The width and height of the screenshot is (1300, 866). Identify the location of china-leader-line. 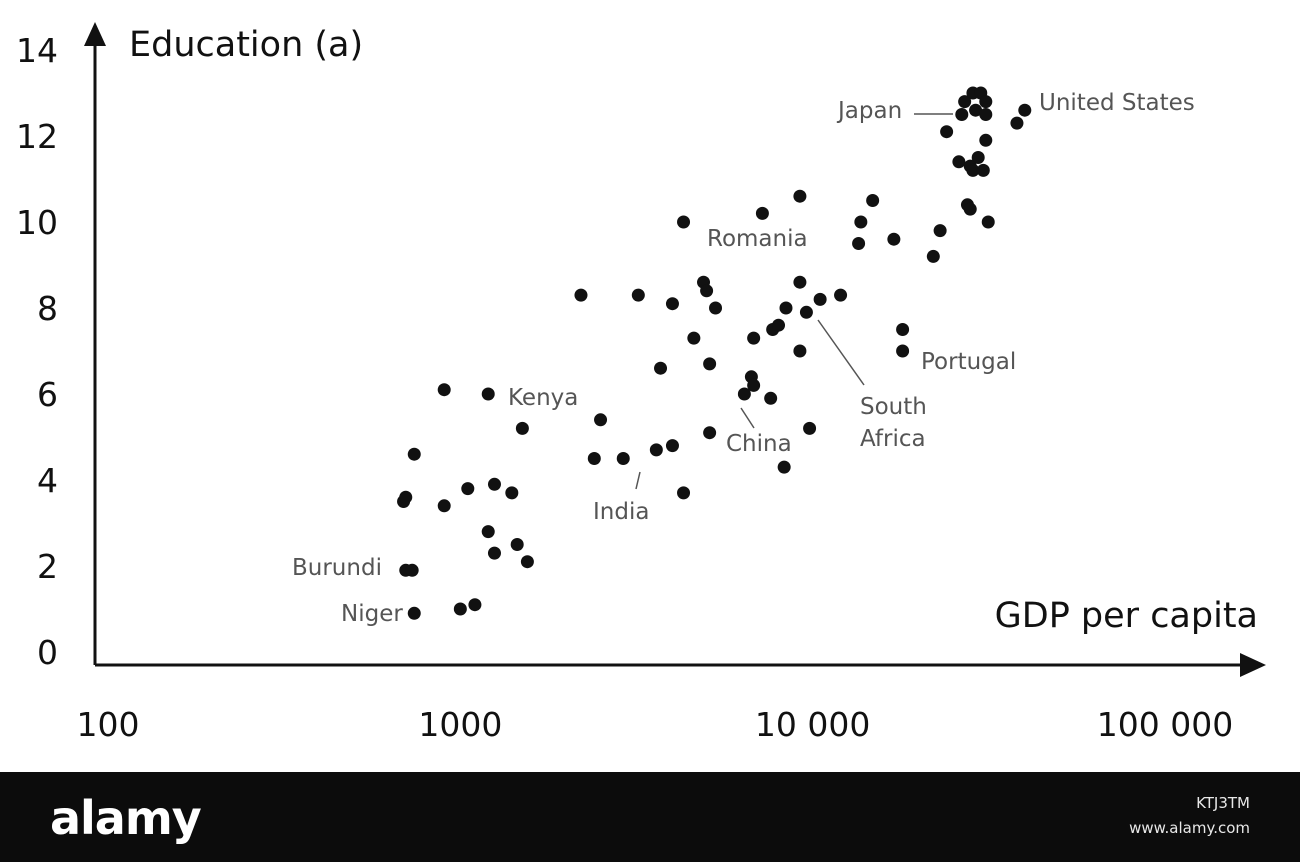
(747, 418).